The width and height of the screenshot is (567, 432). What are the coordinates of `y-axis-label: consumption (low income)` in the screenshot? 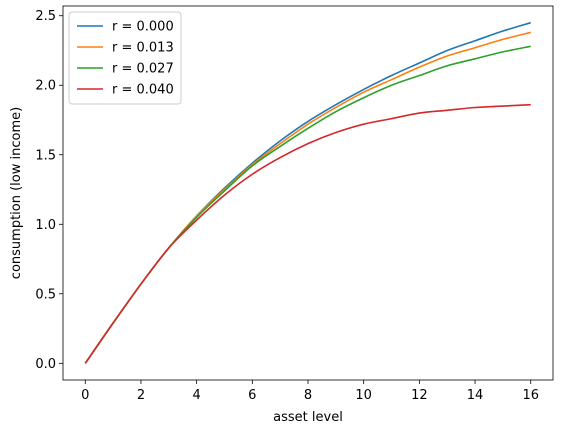 It's located at (16, 193).